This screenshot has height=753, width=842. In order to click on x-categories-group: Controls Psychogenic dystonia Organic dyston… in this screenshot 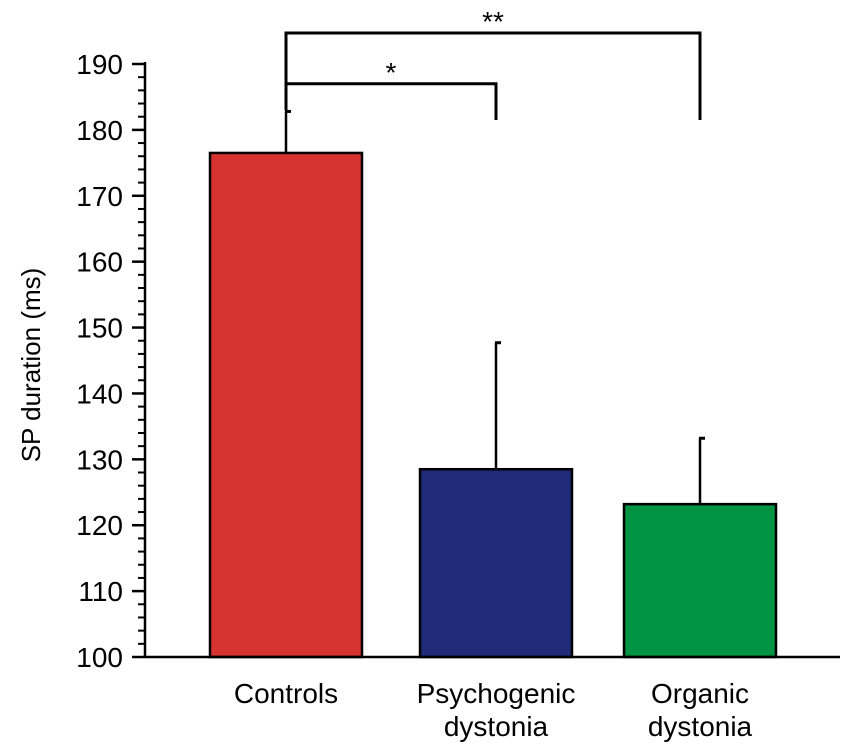, I will do `click(493, 710)`.